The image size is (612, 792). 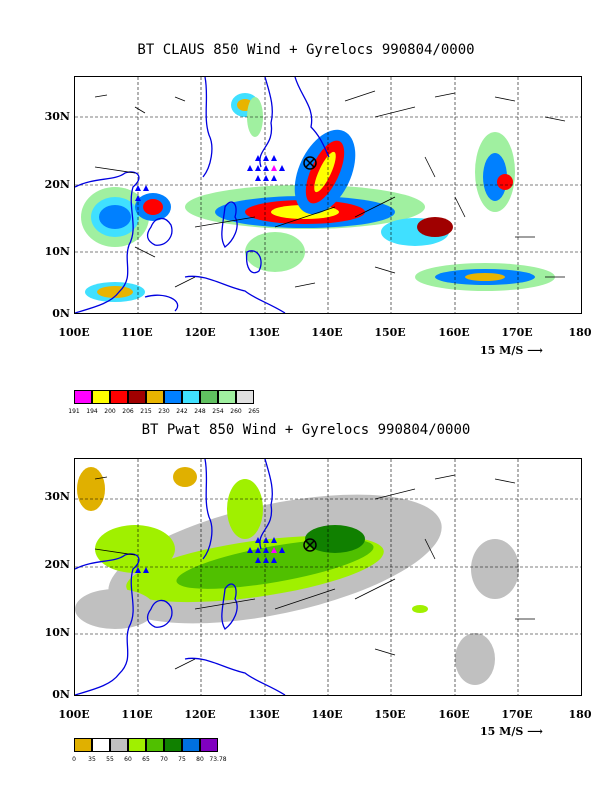 I want to click on top-ytick-20n: 20N, so click(x=57, y=184).